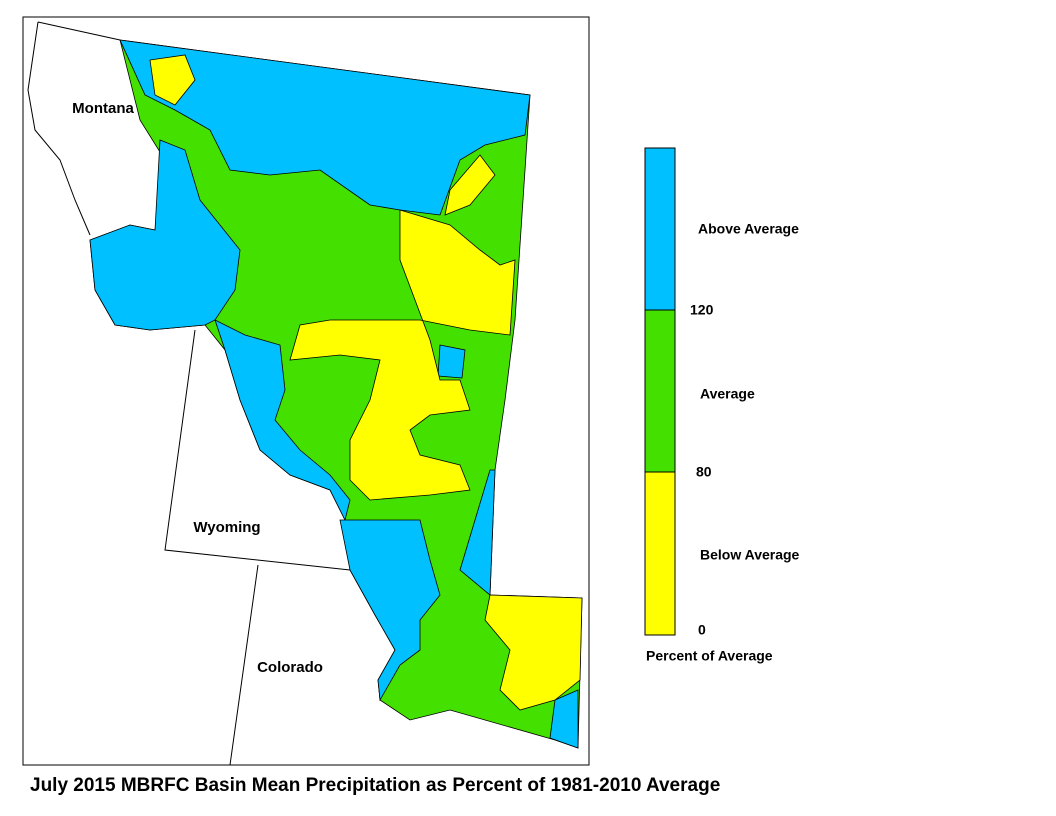 This screenshot has width=1056, height=816. I want to click on legend-title: Percent of Average, so click(709, 656).